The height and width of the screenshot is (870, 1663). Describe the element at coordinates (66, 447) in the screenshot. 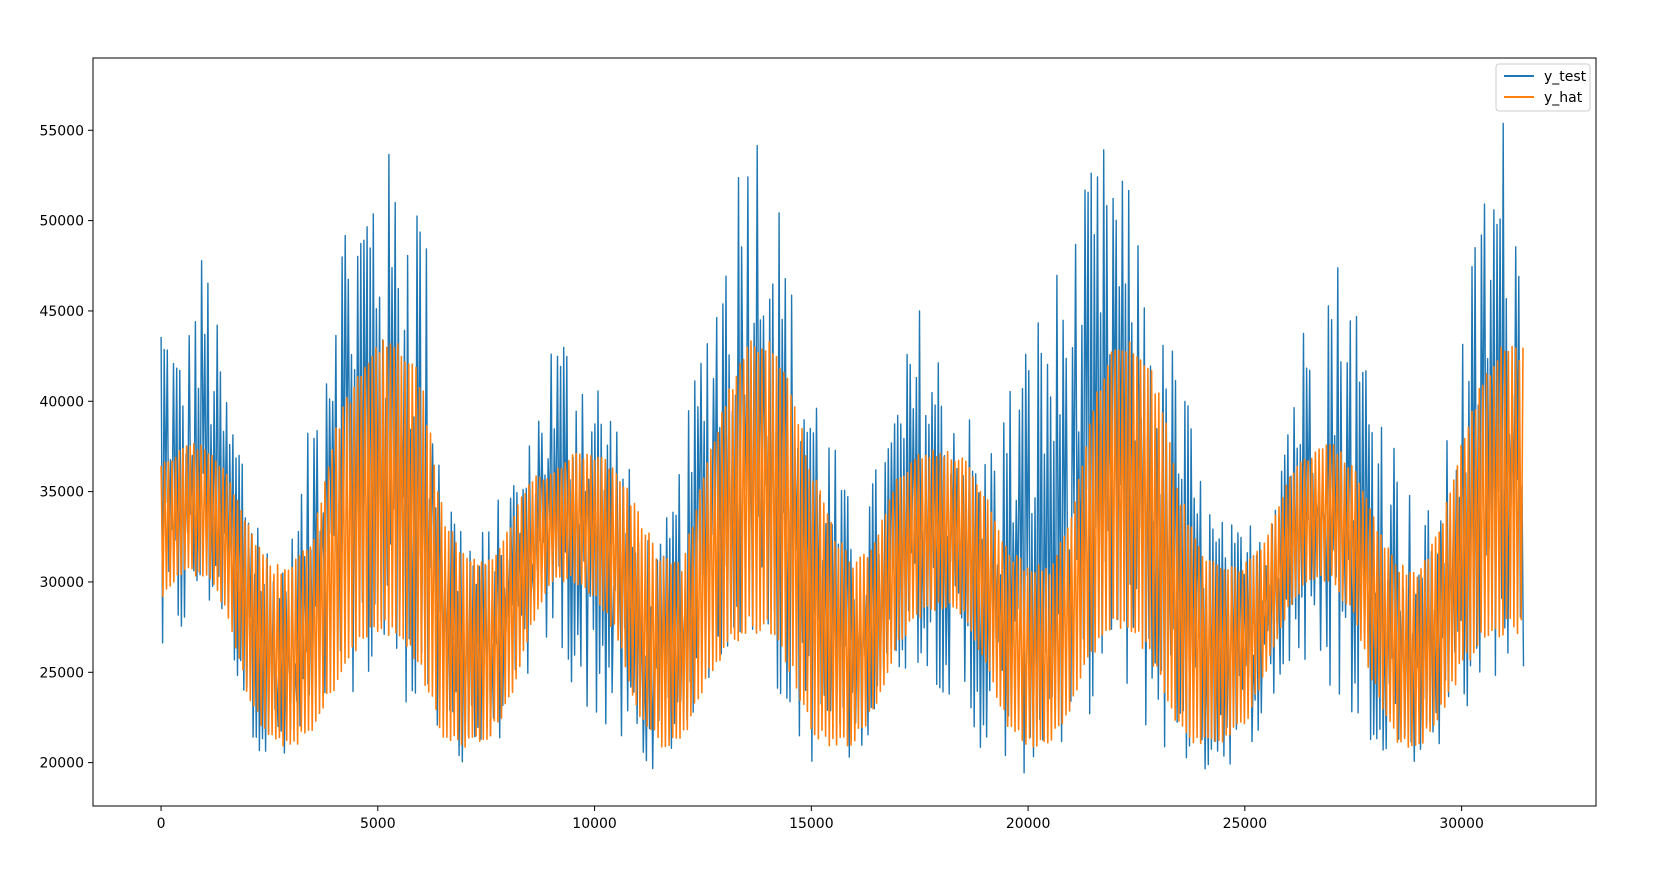

I see `y-axis: 20000 25000 30000 35000 40000 45000 50000 55000` at that location.